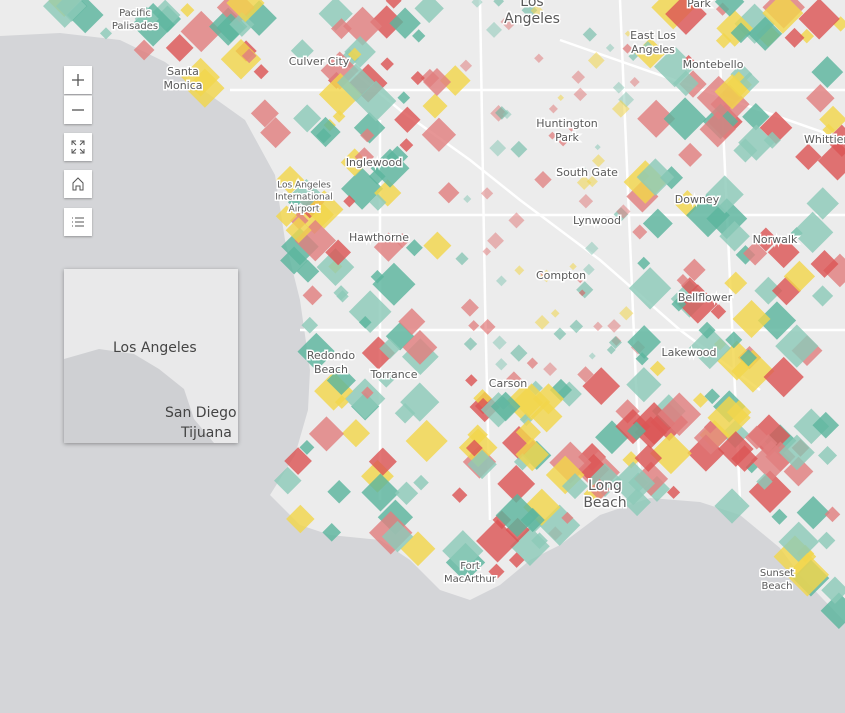 This screenshot has width=845, height=713. What do you see at coordinates (824, 139) in the screenshot?
I see `place-label: Whittier` at bounding box center [824, 139].